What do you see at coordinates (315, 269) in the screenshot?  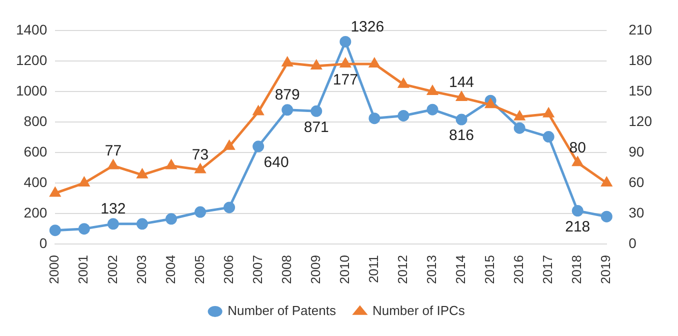 I see `x-tick-label: 2009` at bounding box center [315, 269].